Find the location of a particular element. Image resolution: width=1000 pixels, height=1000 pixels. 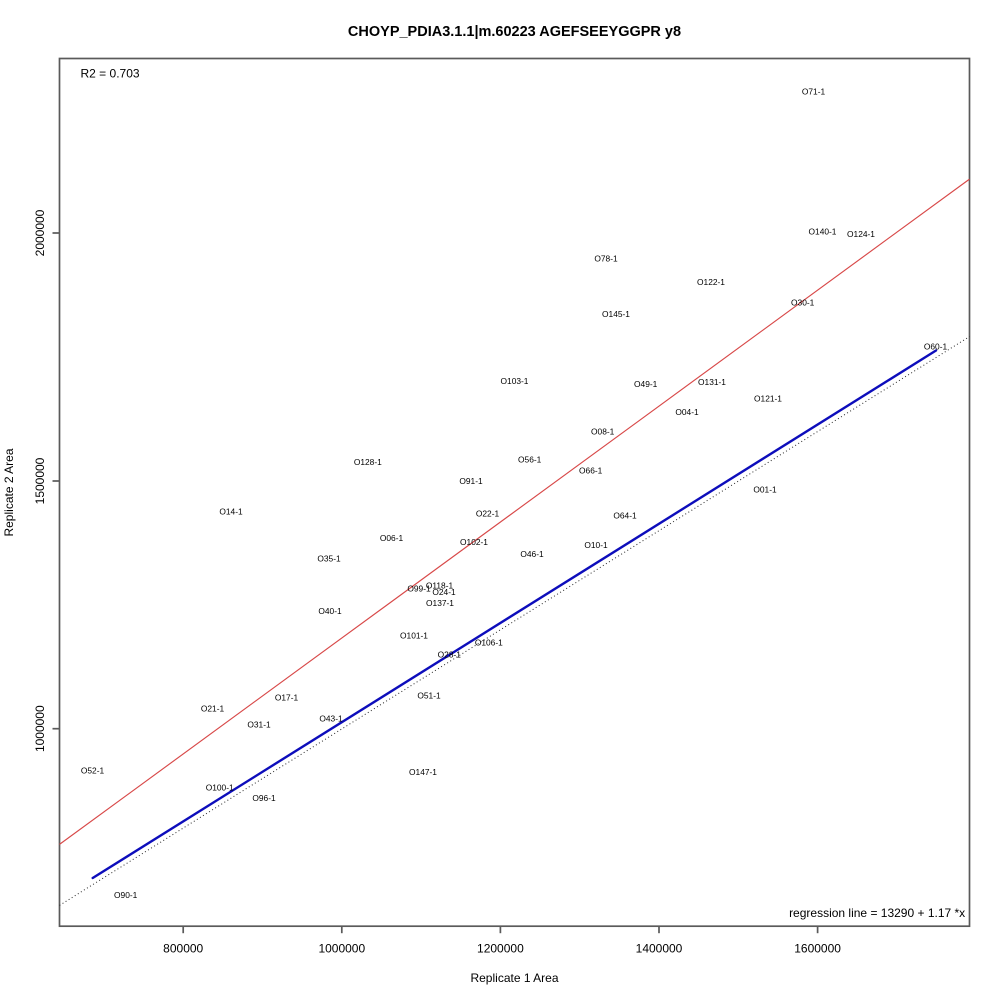

svg-text: O56-1 is located at coordinates (530, 460).